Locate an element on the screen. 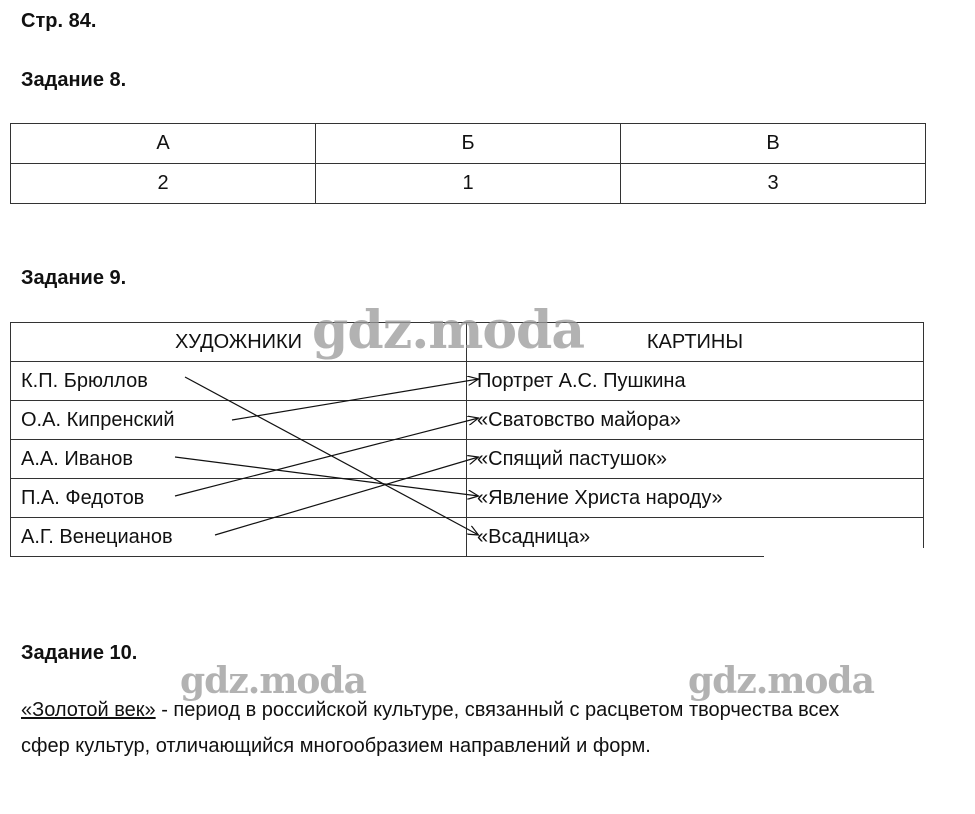 Image resolution: width=975 pixels, height=814 pixels. page-label: Стр. 84. is located at coordinates (59, 21).